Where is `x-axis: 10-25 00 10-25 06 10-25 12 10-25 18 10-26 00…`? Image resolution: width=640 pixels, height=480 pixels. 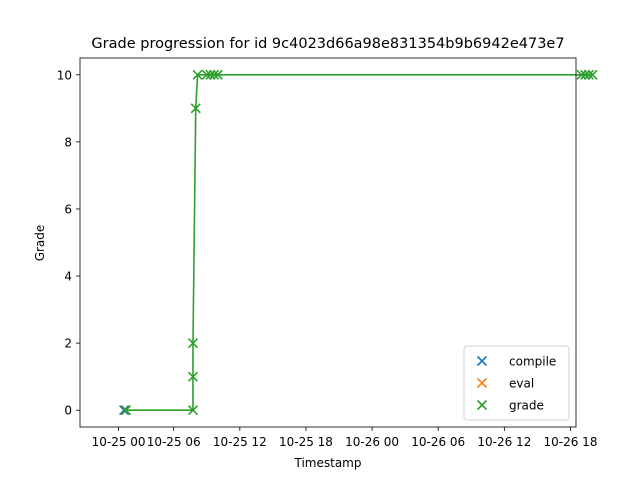 x-axis: 10-25 00 10-25 06 10-25 12 10-25 18 10-26 00… is located at coordinates (345, 438).